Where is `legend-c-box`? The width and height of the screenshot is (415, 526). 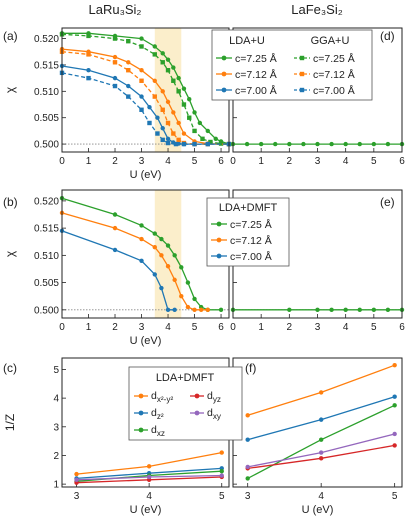 legend-c-box is located at coordinates (185, 403).